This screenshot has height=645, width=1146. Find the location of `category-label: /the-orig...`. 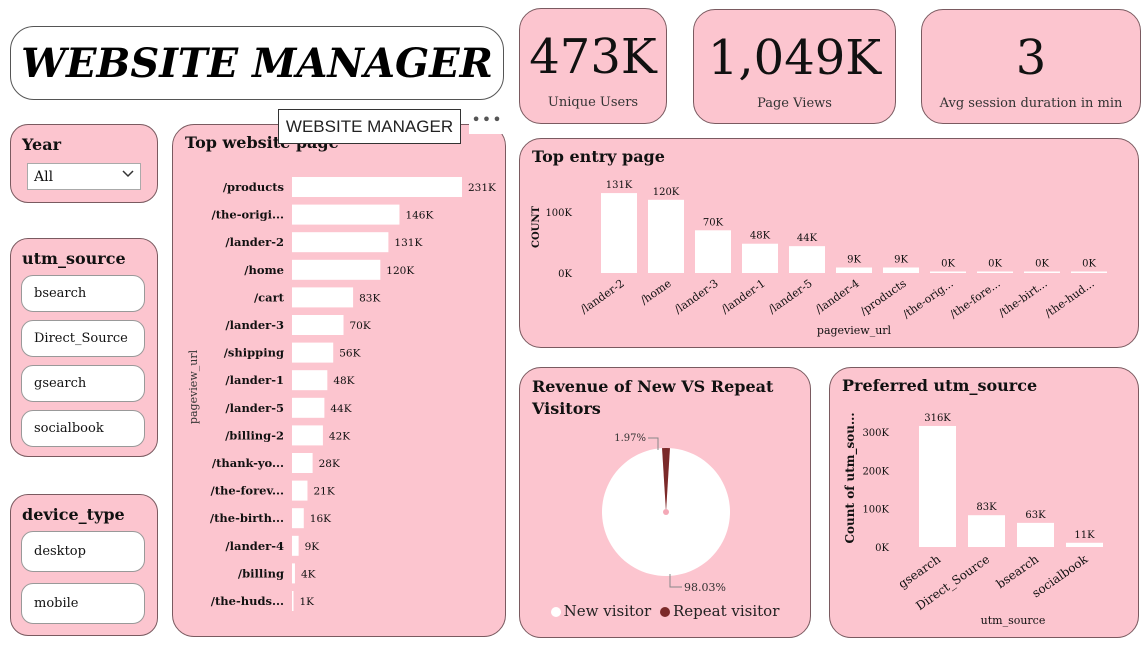

category-label: /the-orig... is located at coordinates (927, 299).